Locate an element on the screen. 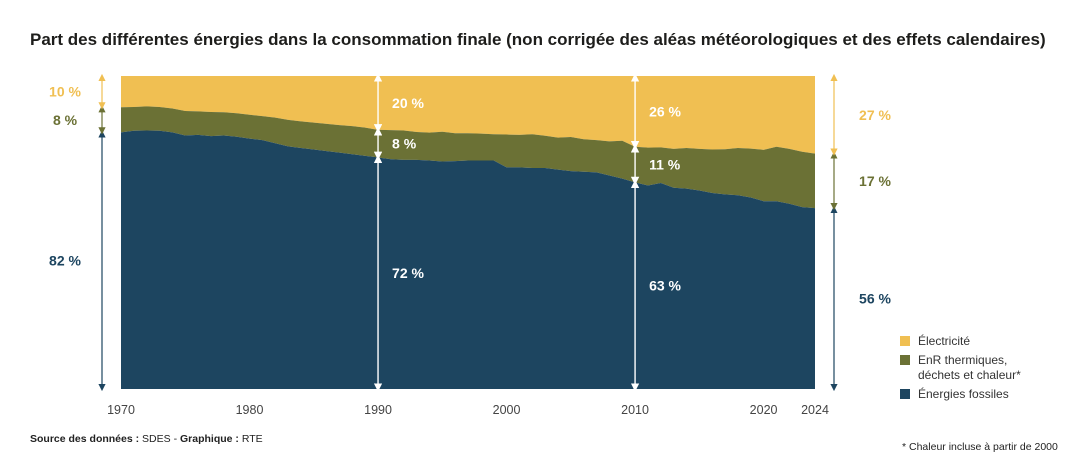 The height and width of the screenshot is (467, 1090). annotation-enr-2010: 11 % is located at coordinates (665, 165).